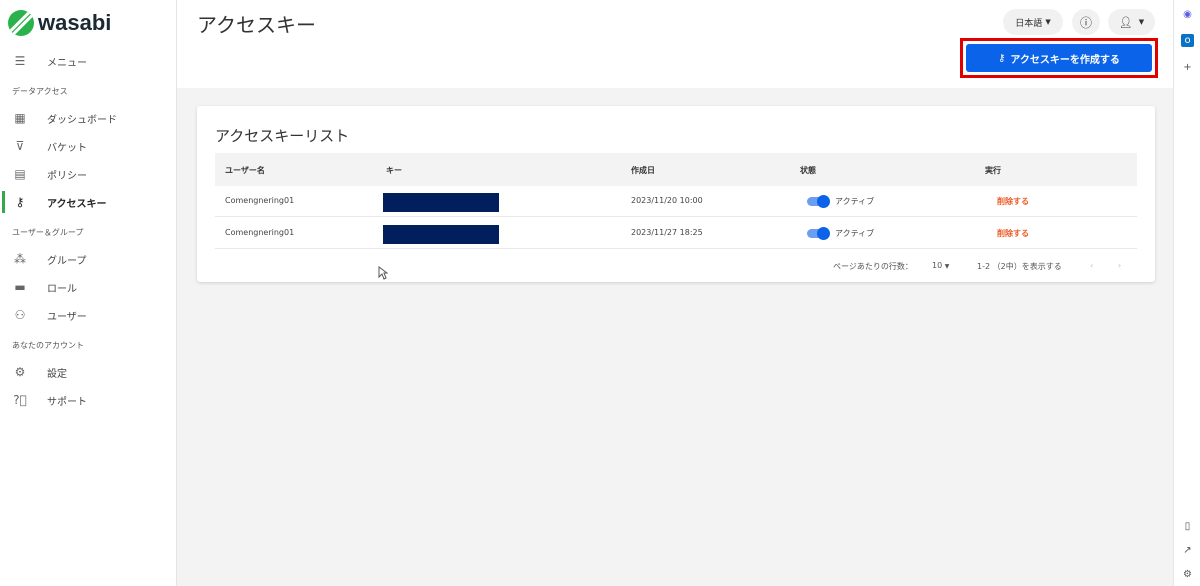 This screenshot has height=586, width=1200. What do you see at coordinates (62, 289) in the screenshot?
I see `sidebar-item-label: ロール` at bounding box center [62, 289].